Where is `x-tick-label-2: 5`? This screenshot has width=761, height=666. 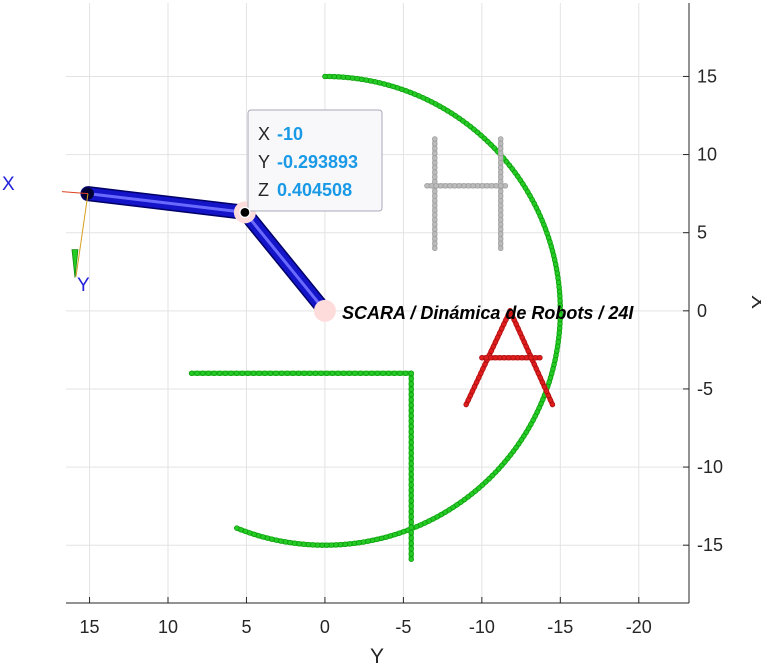
x-tick-label-2: 5 is located at coordinates (246, 627).